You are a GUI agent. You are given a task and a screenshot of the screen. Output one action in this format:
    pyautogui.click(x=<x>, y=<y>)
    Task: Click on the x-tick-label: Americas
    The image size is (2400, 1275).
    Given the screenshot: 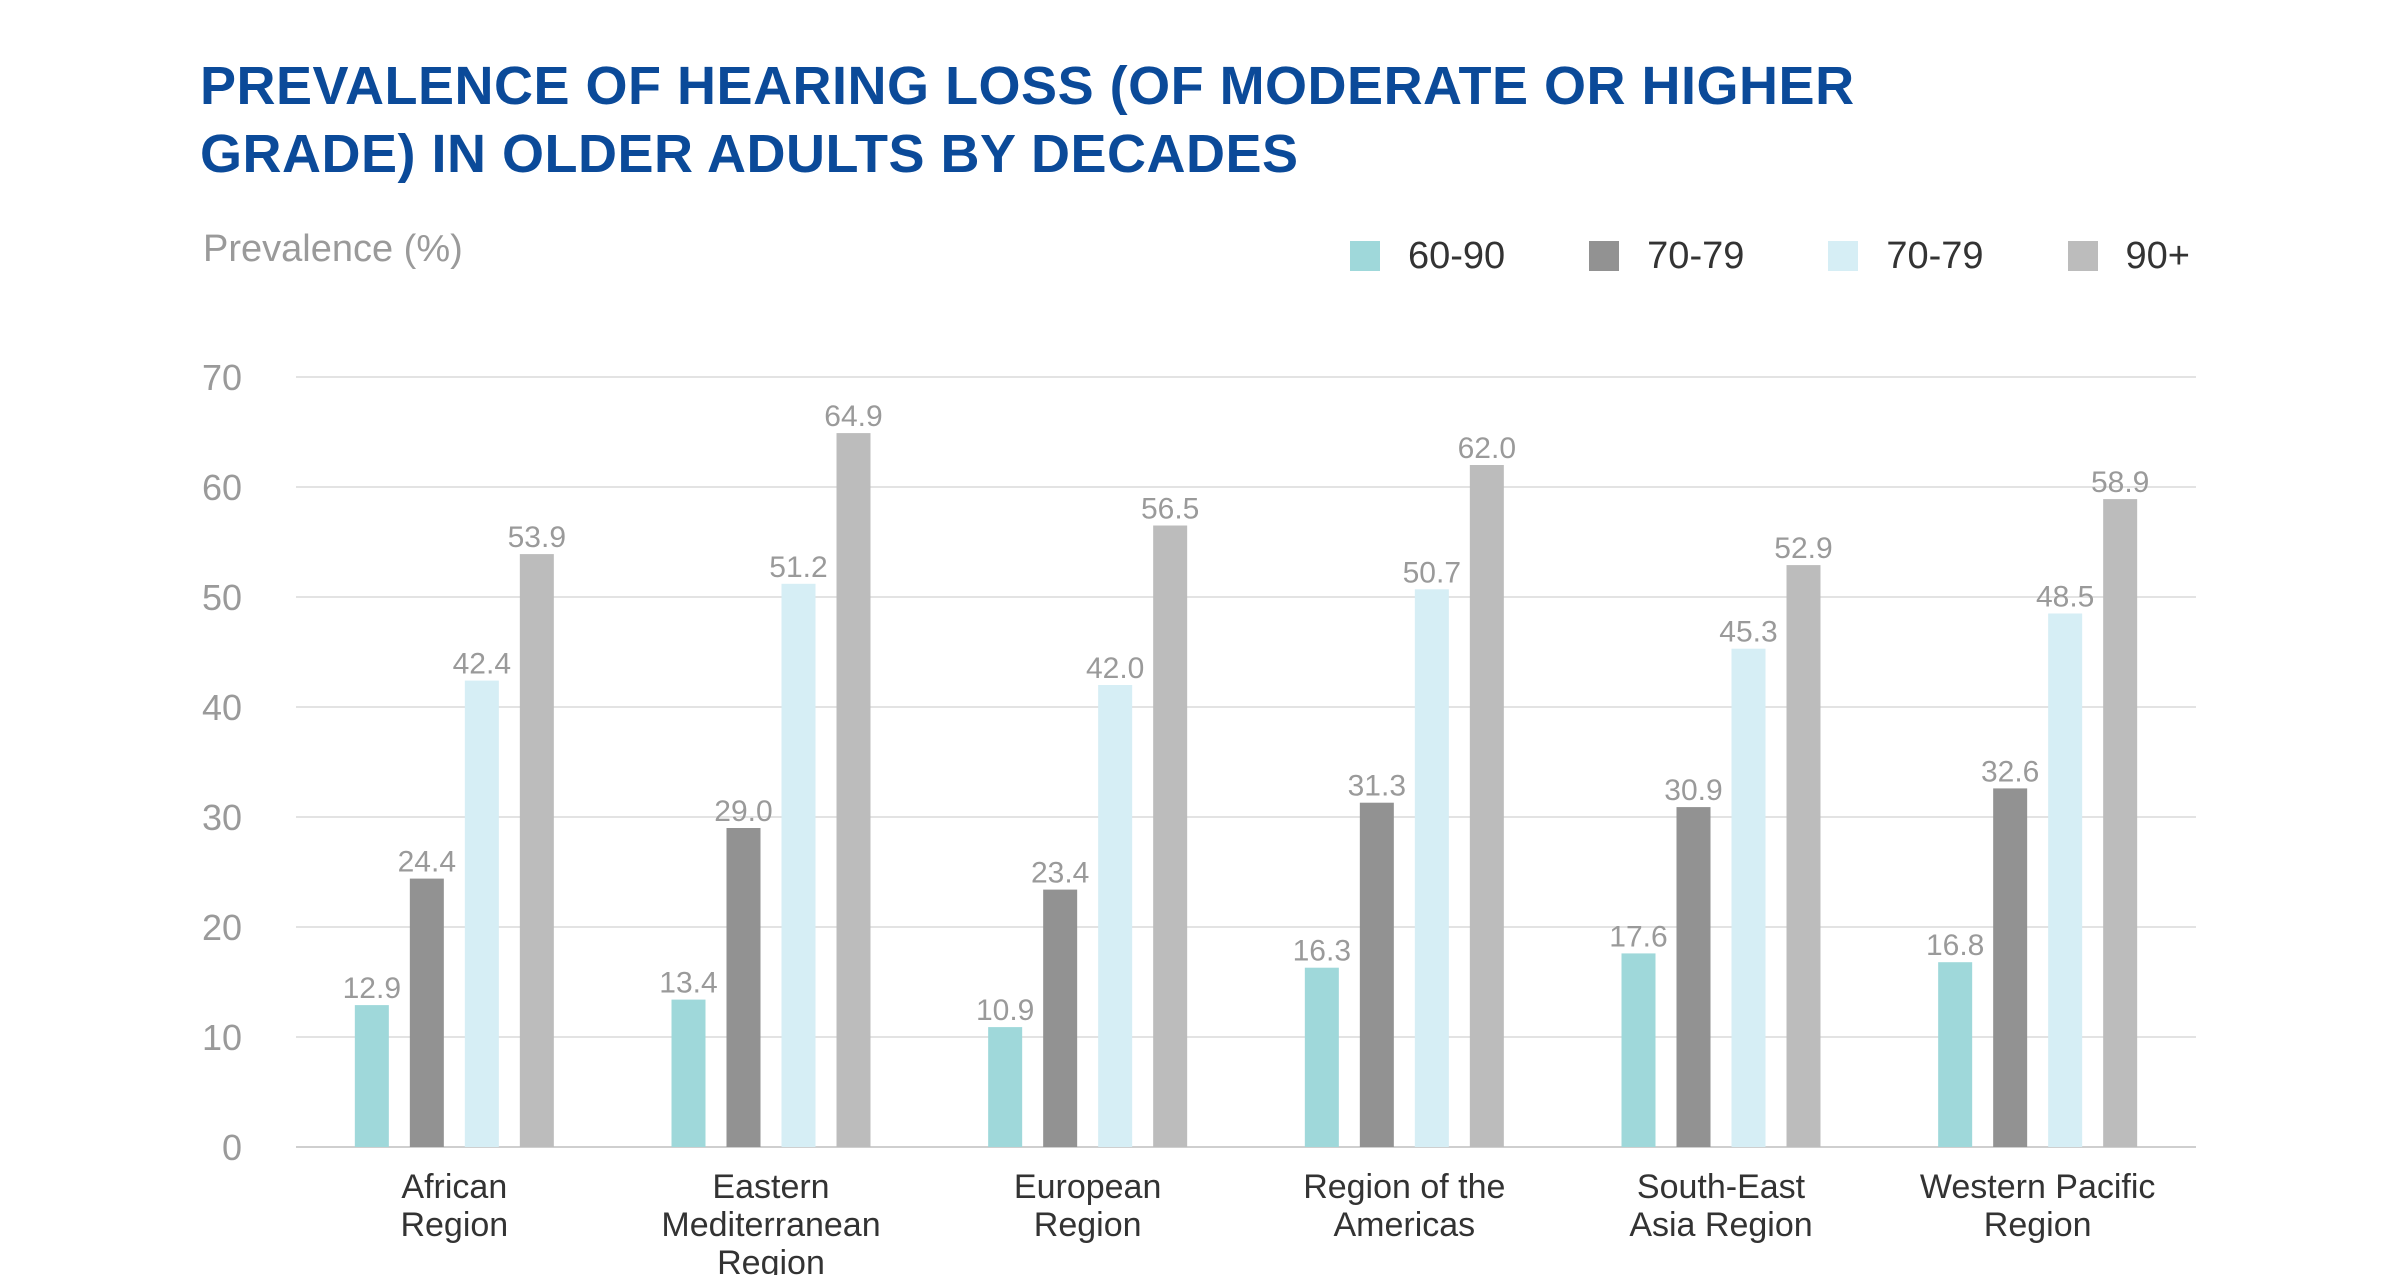 What is the action you would take?
    pyautogui.click(x=1404, y=1225)
    